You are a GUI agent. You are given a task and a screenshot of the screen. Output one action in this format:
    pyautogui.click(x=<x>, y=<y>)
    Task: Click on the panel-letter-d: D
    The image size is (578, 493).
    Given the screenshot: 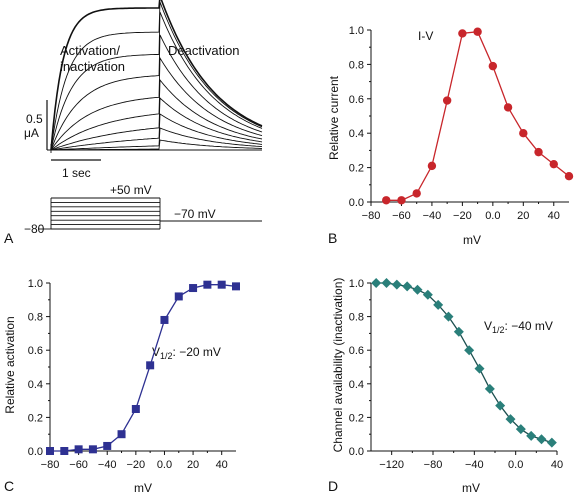 What is the action you would take?
    pyautogui.click(x=333, y=485)
    